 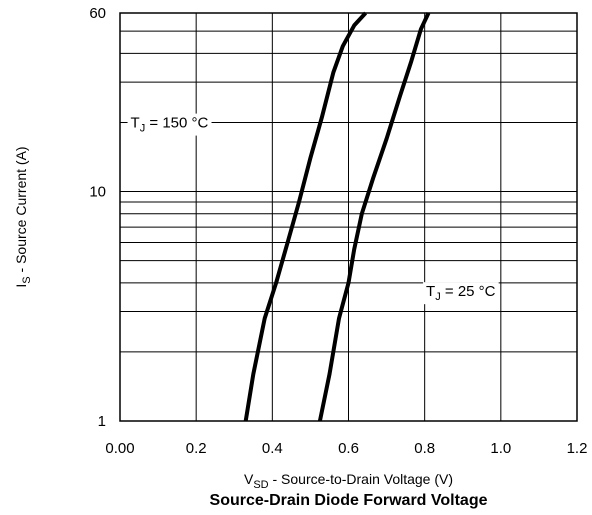 What do you see at coordinates (119, 448) in the screenshot?
I see `x-tick-label: 0.00` at bounding box center [119, 448].